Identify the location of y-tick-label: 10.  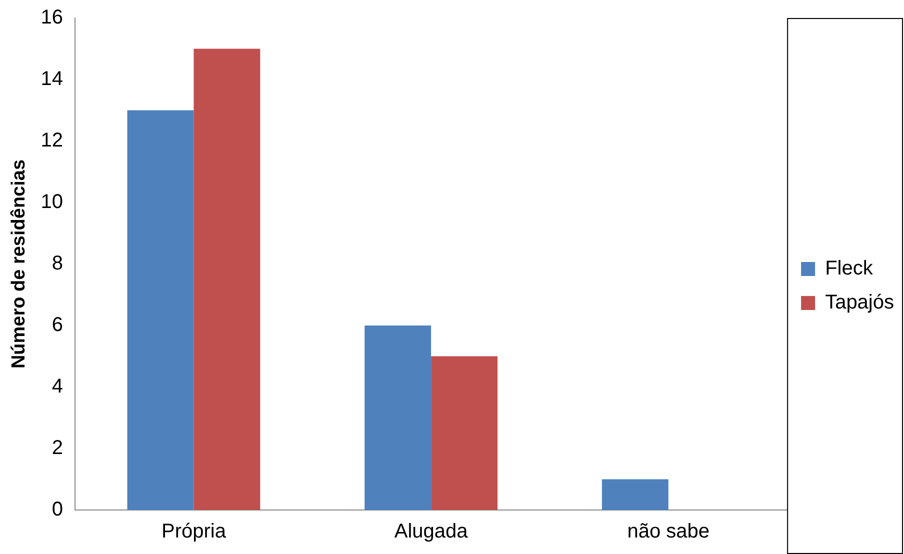
(52, 202).